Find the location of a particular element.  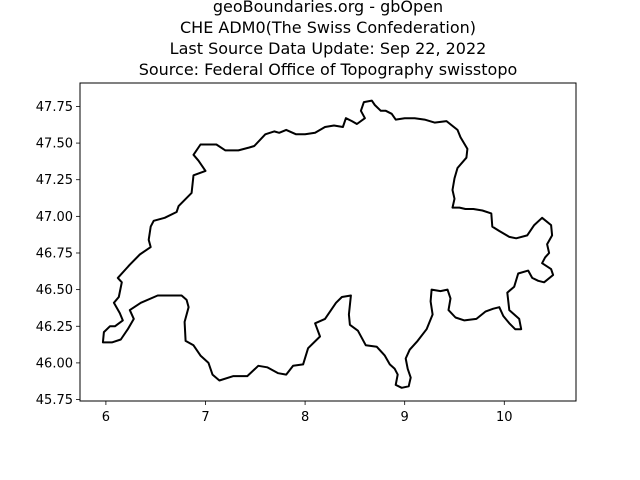

y-tick-label: 46.25 is located at coordinates (54, 327).